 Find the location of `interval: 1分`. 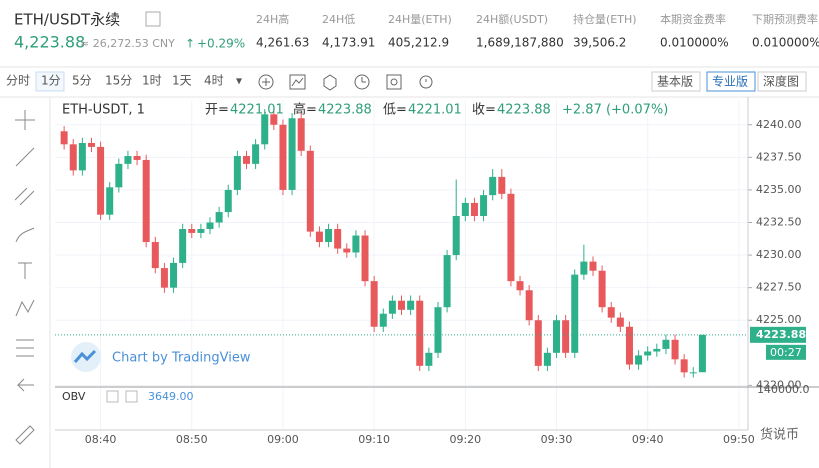

interval: 1分 is located at coordinates (51, 81).